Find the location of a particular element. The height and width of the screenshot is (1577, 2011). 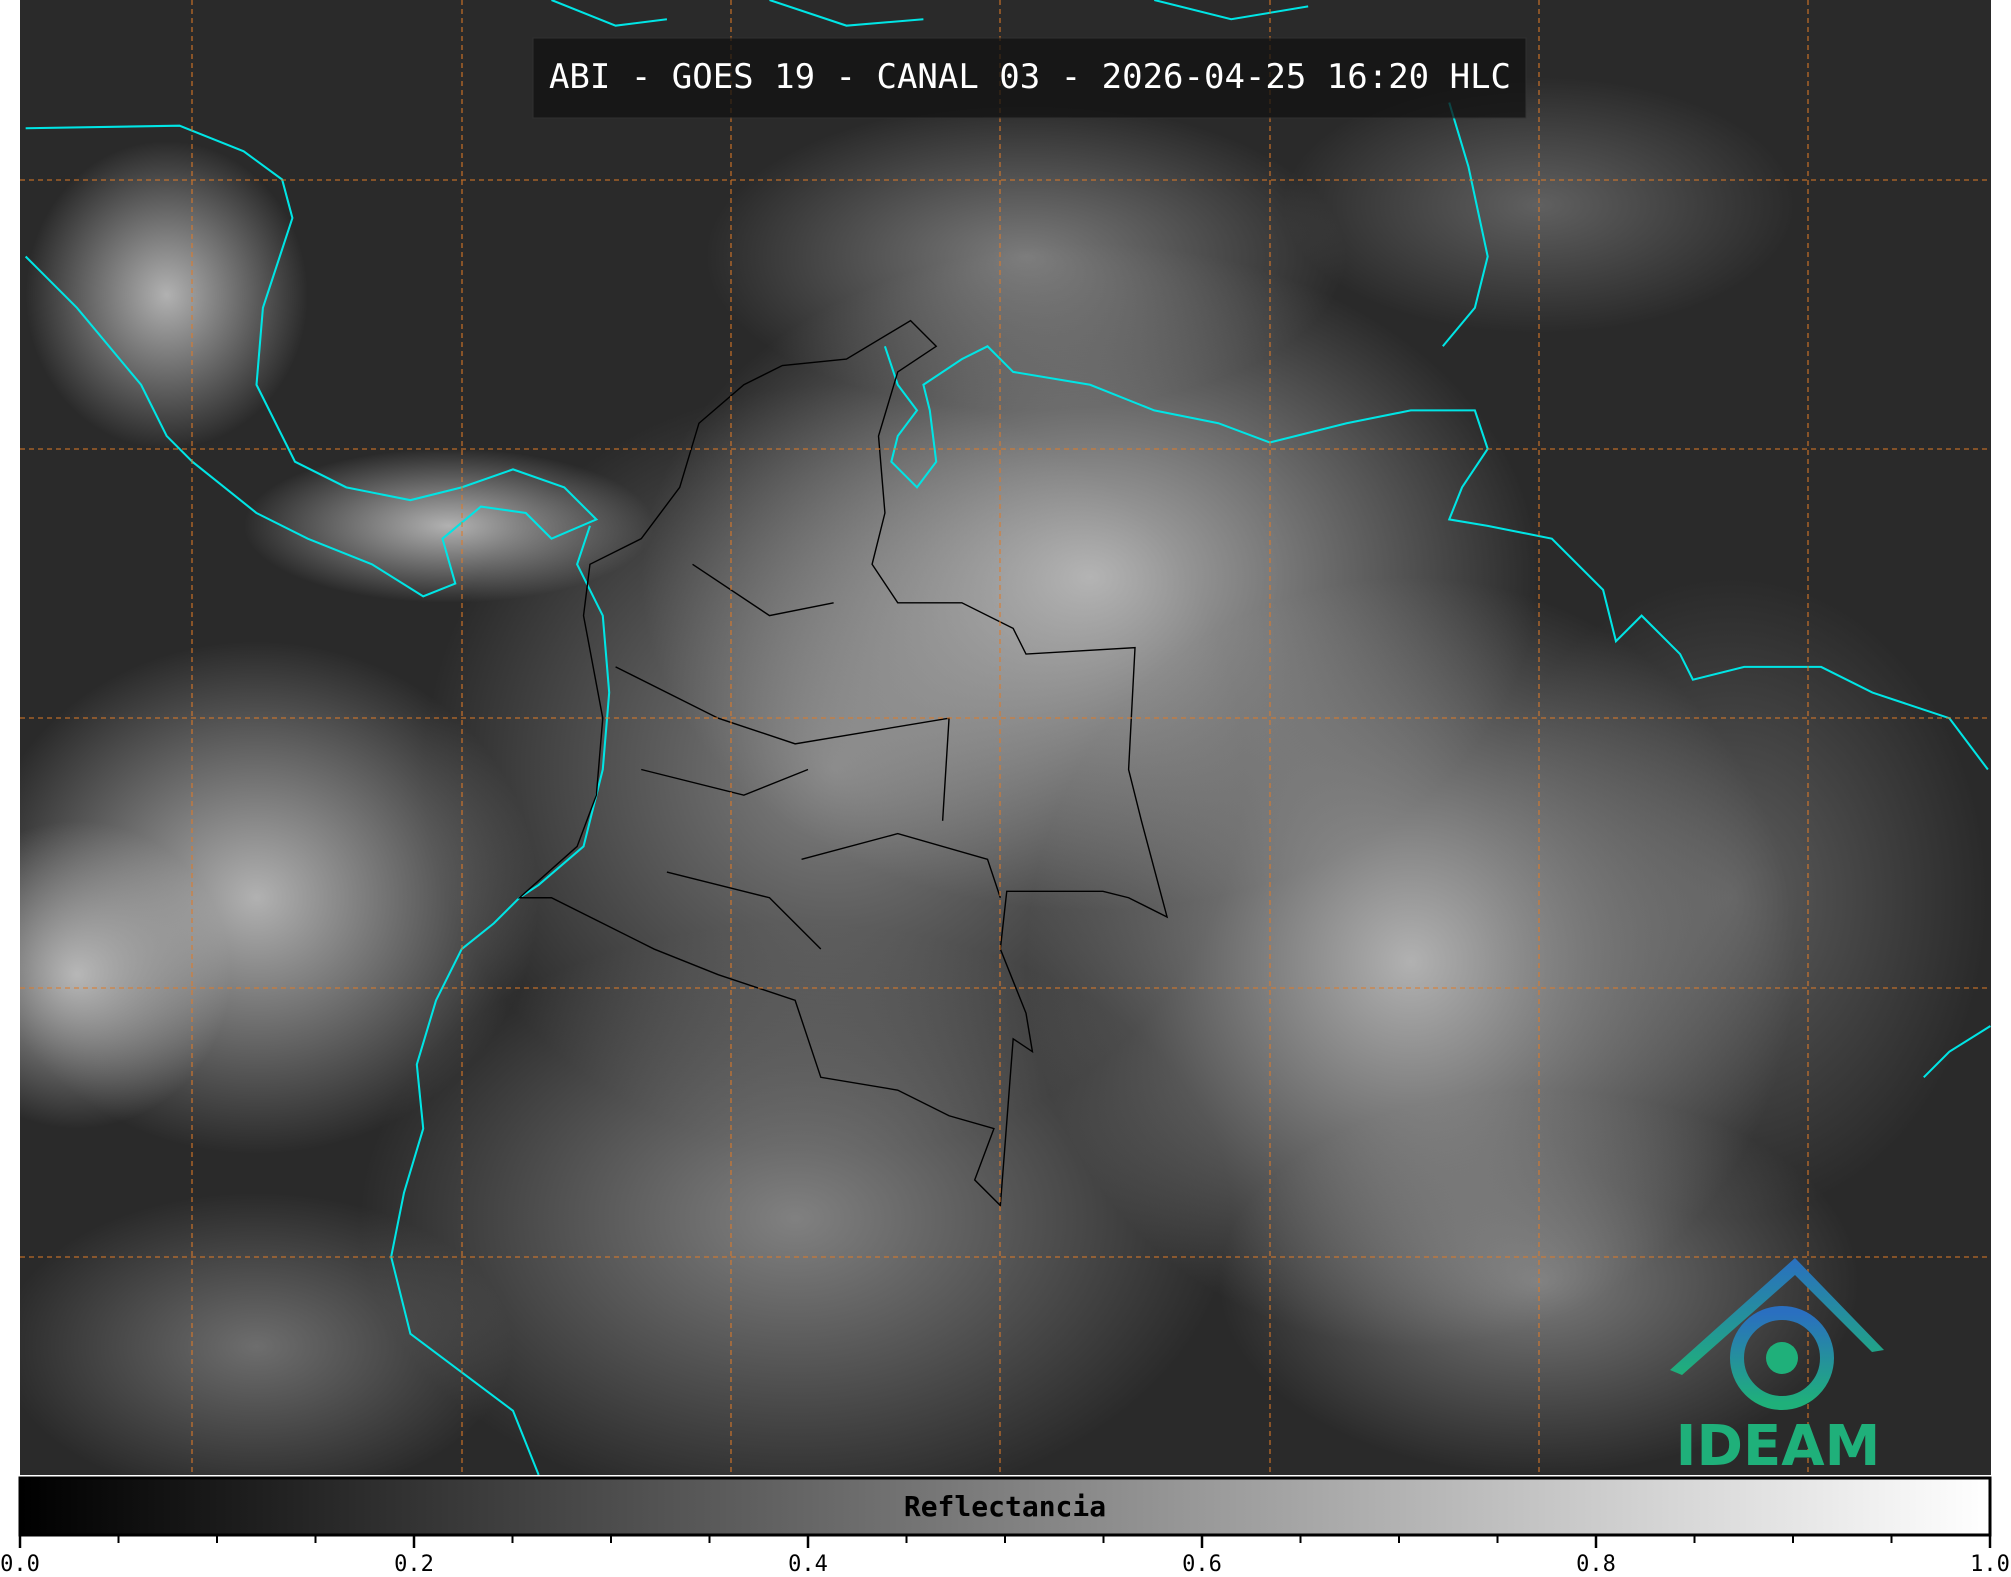

tick-label: 0.8 is located at coordinates (1596, 1564).